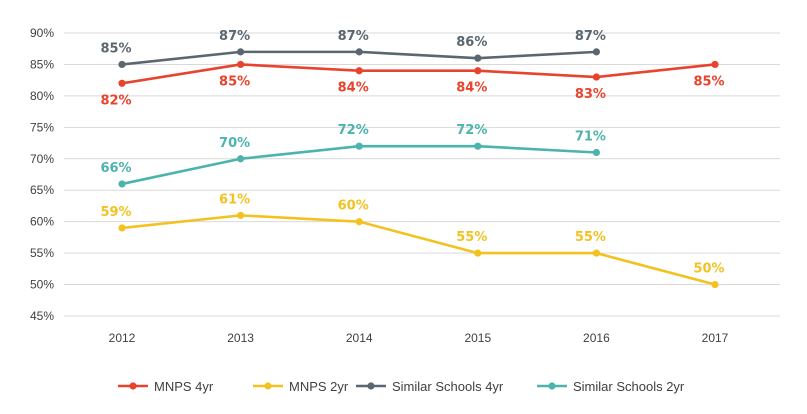 The image size is (807, 414). Describe the element at coordinates (240, 338) in the screenshot. I see `x-tick-label: 2013` at that location.